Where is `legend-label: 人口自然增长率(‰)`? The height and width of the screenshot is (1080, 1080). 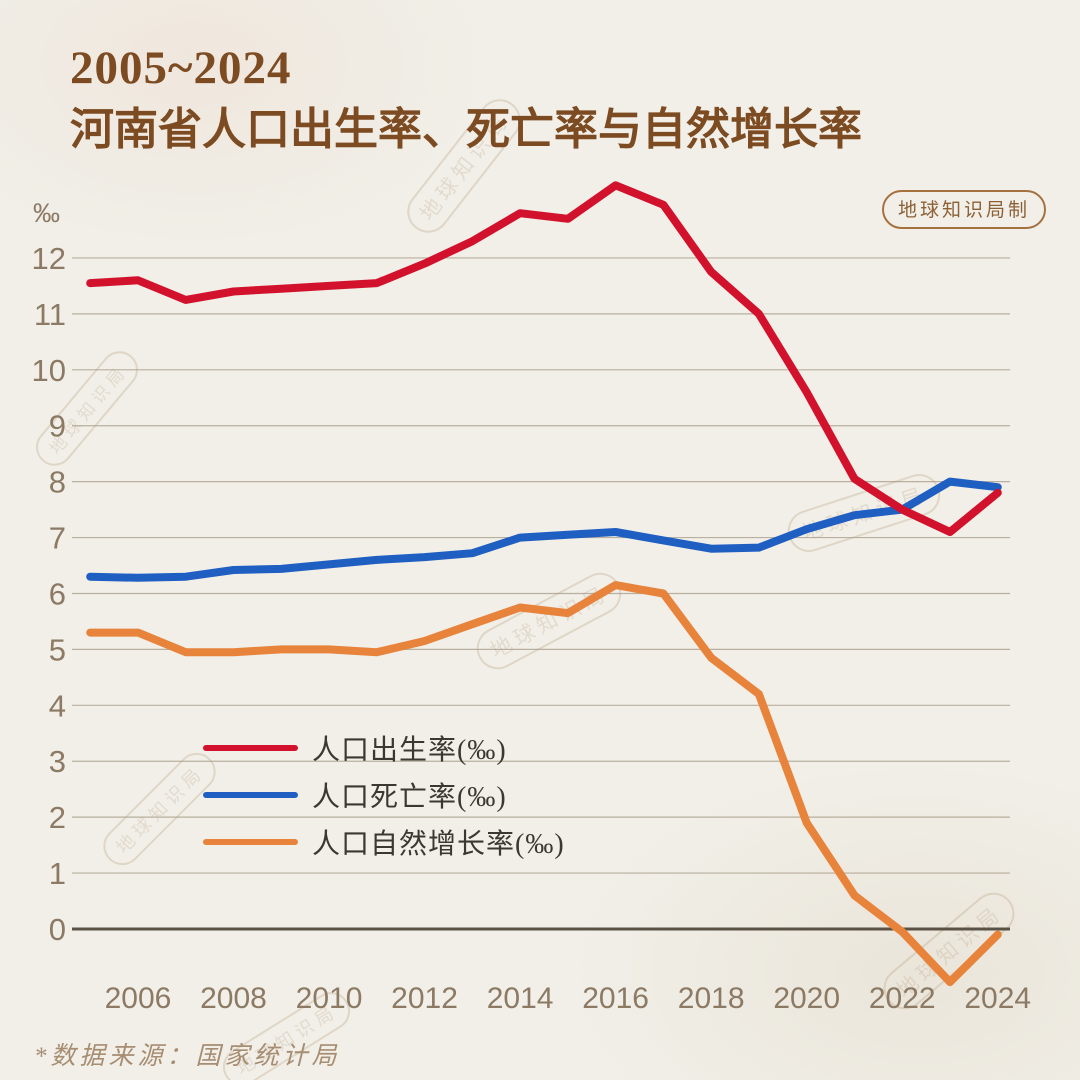
legend-label: 人口自然增长率(‰) is located at coordinates (438, 844).